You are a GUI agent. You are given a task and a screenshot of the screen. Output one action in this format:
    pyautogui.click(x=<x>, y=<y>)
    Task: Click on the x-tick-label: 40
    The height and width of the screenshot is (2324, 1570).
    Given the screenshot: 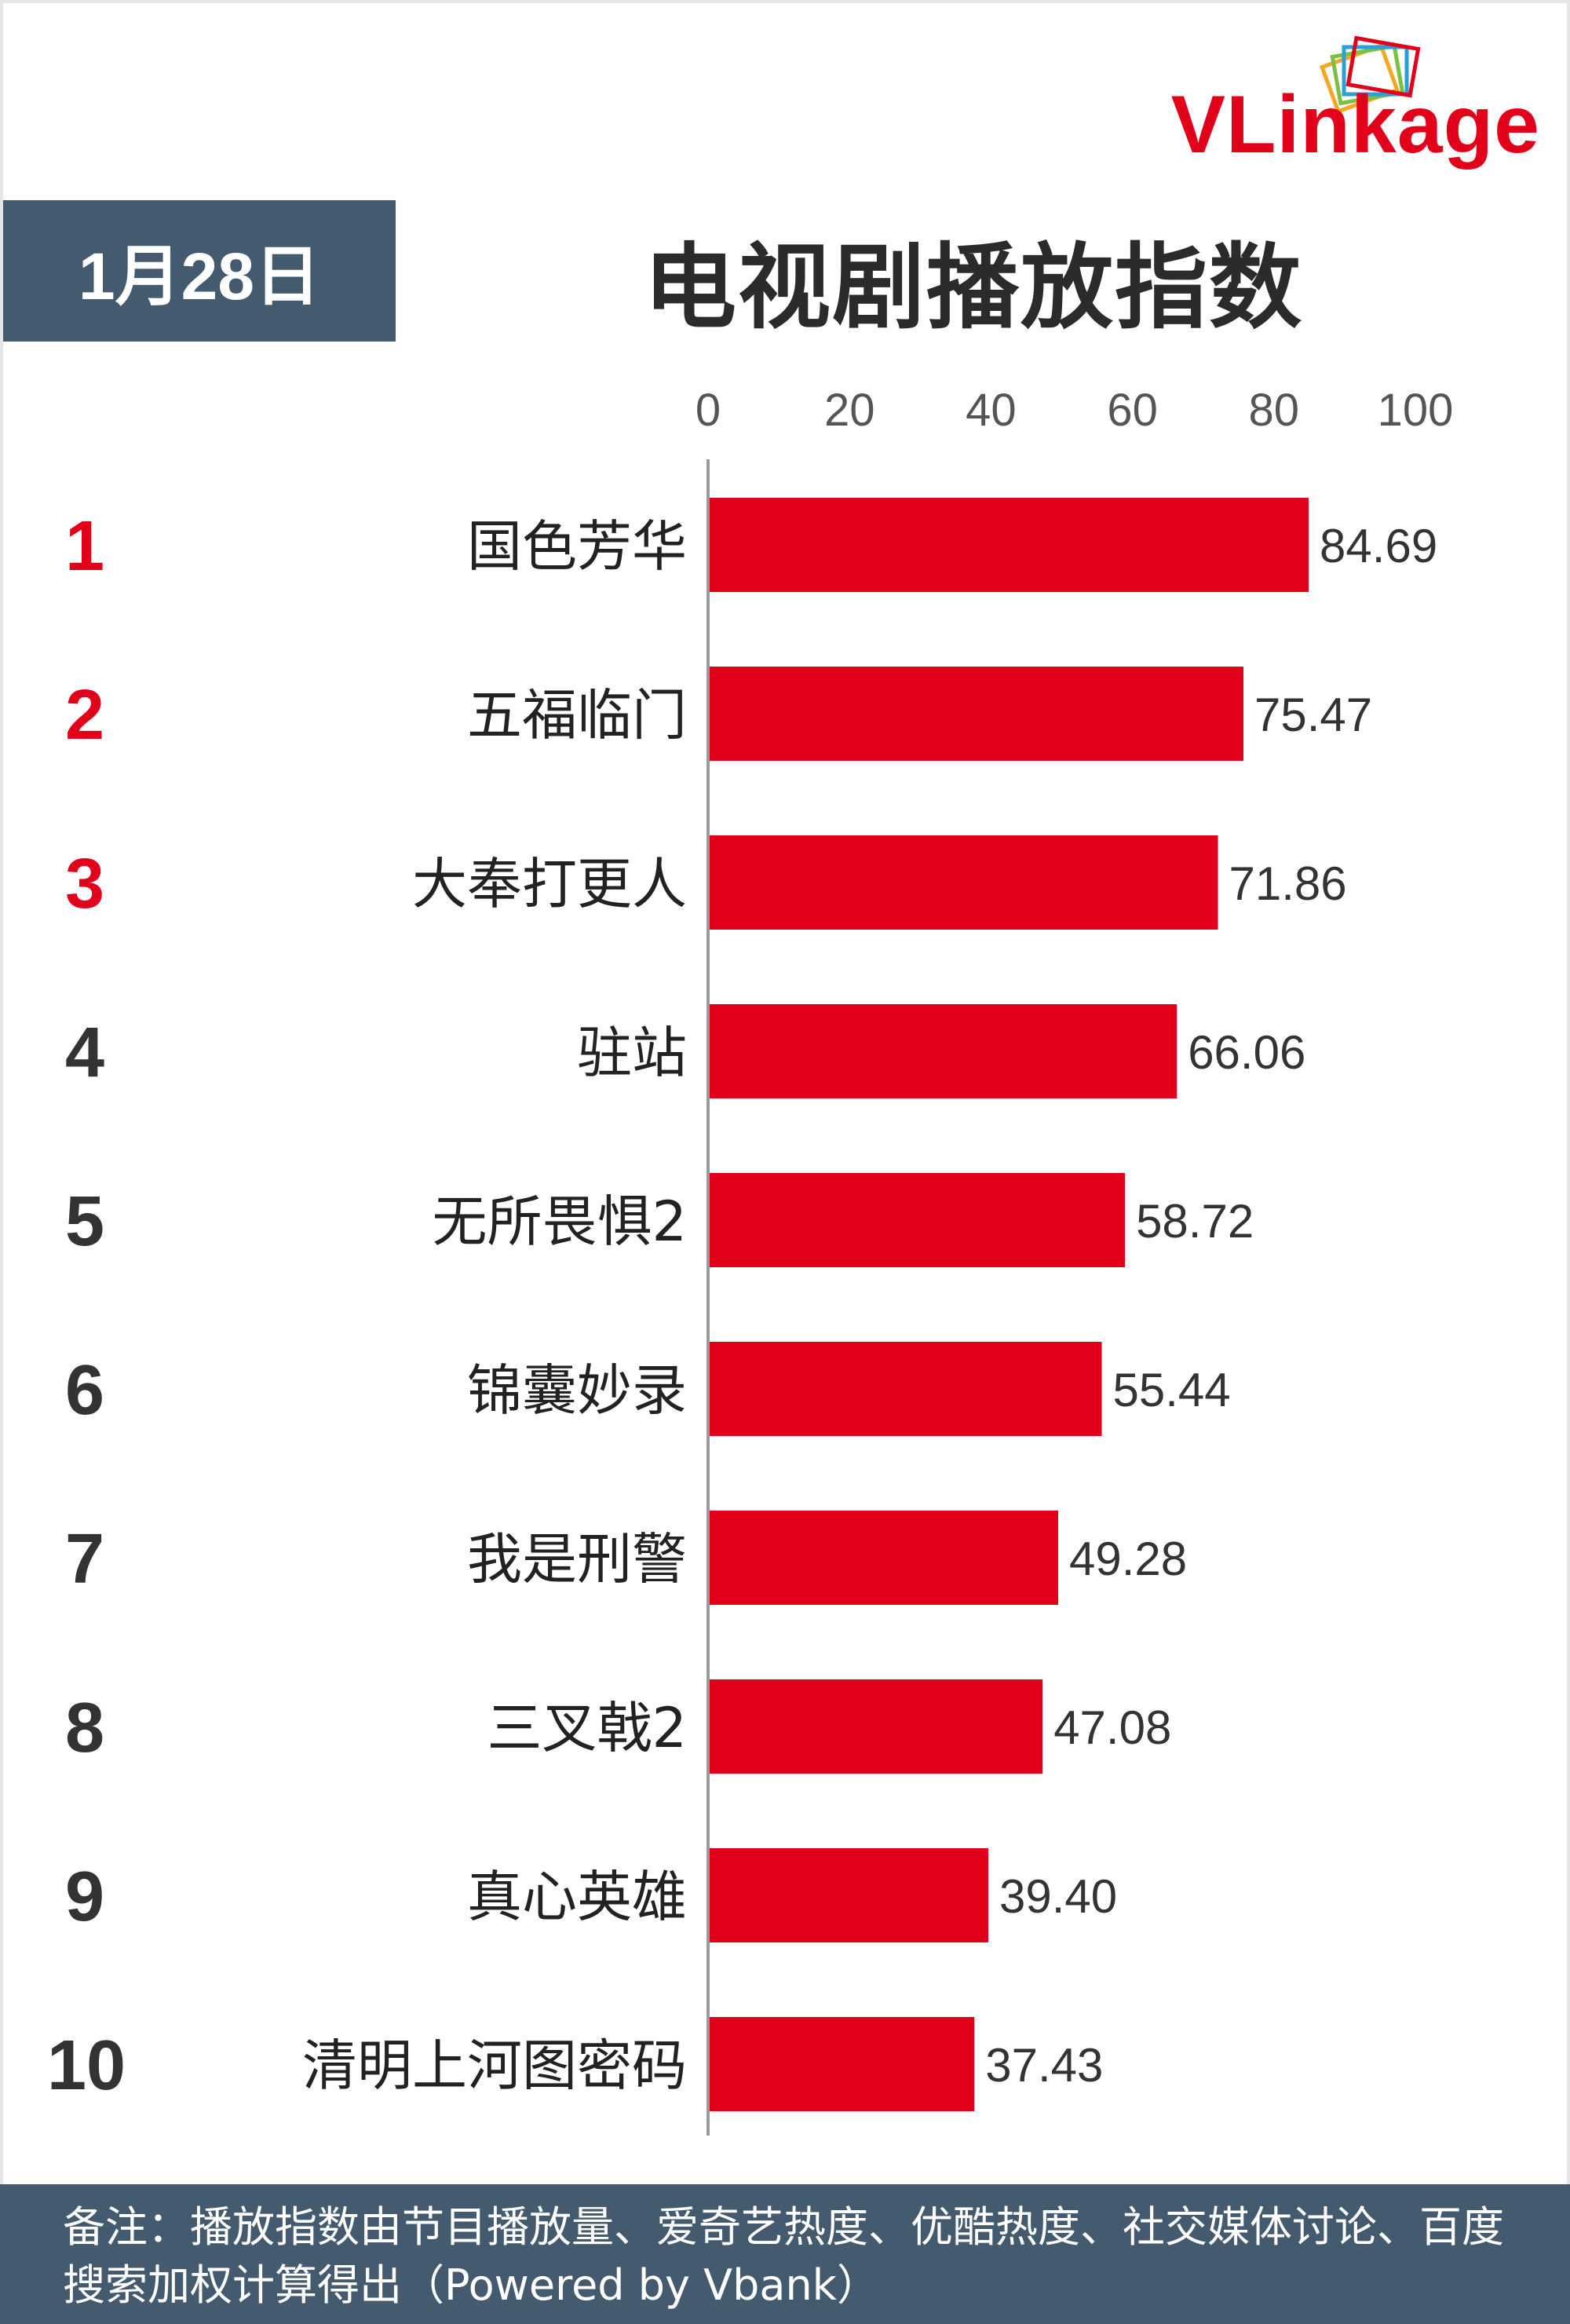 What is the action you would take?
    pyautogui.click(x=991, y=410)
    